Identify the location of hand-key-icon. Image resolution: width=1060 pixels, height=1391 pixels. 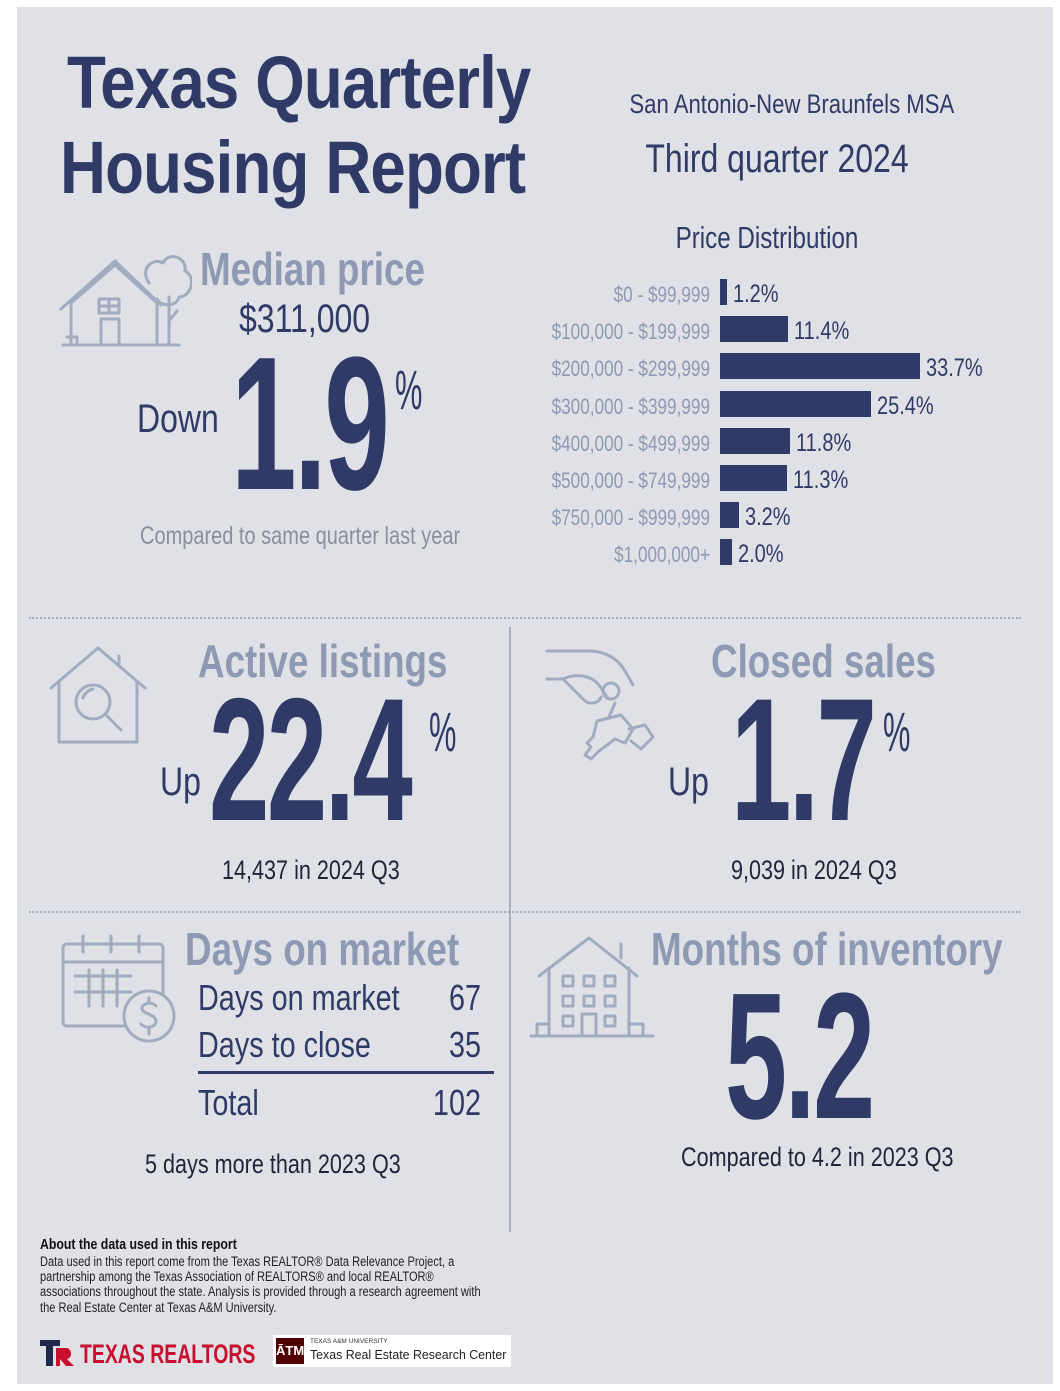
(600, 705).